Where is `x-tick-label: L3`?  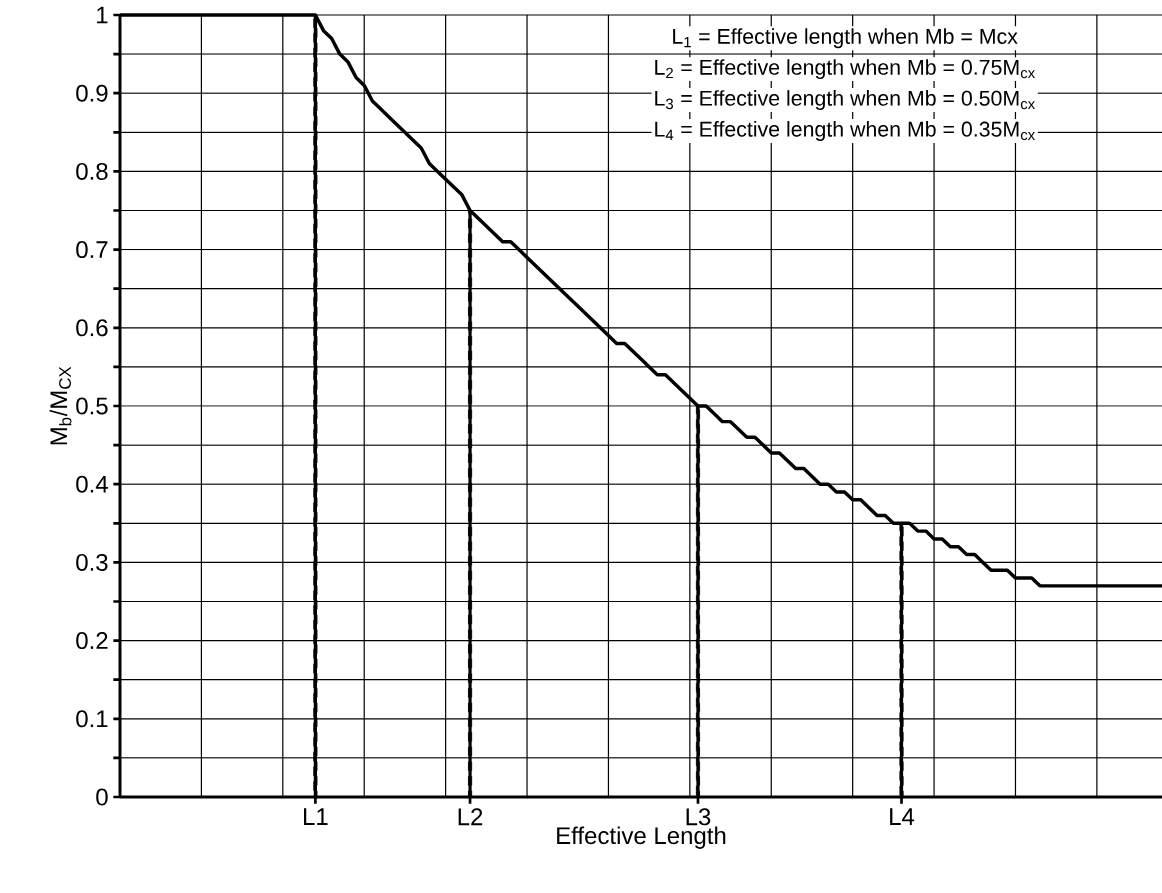
x-tick-label: L3 is located at coordinates (698, 817).